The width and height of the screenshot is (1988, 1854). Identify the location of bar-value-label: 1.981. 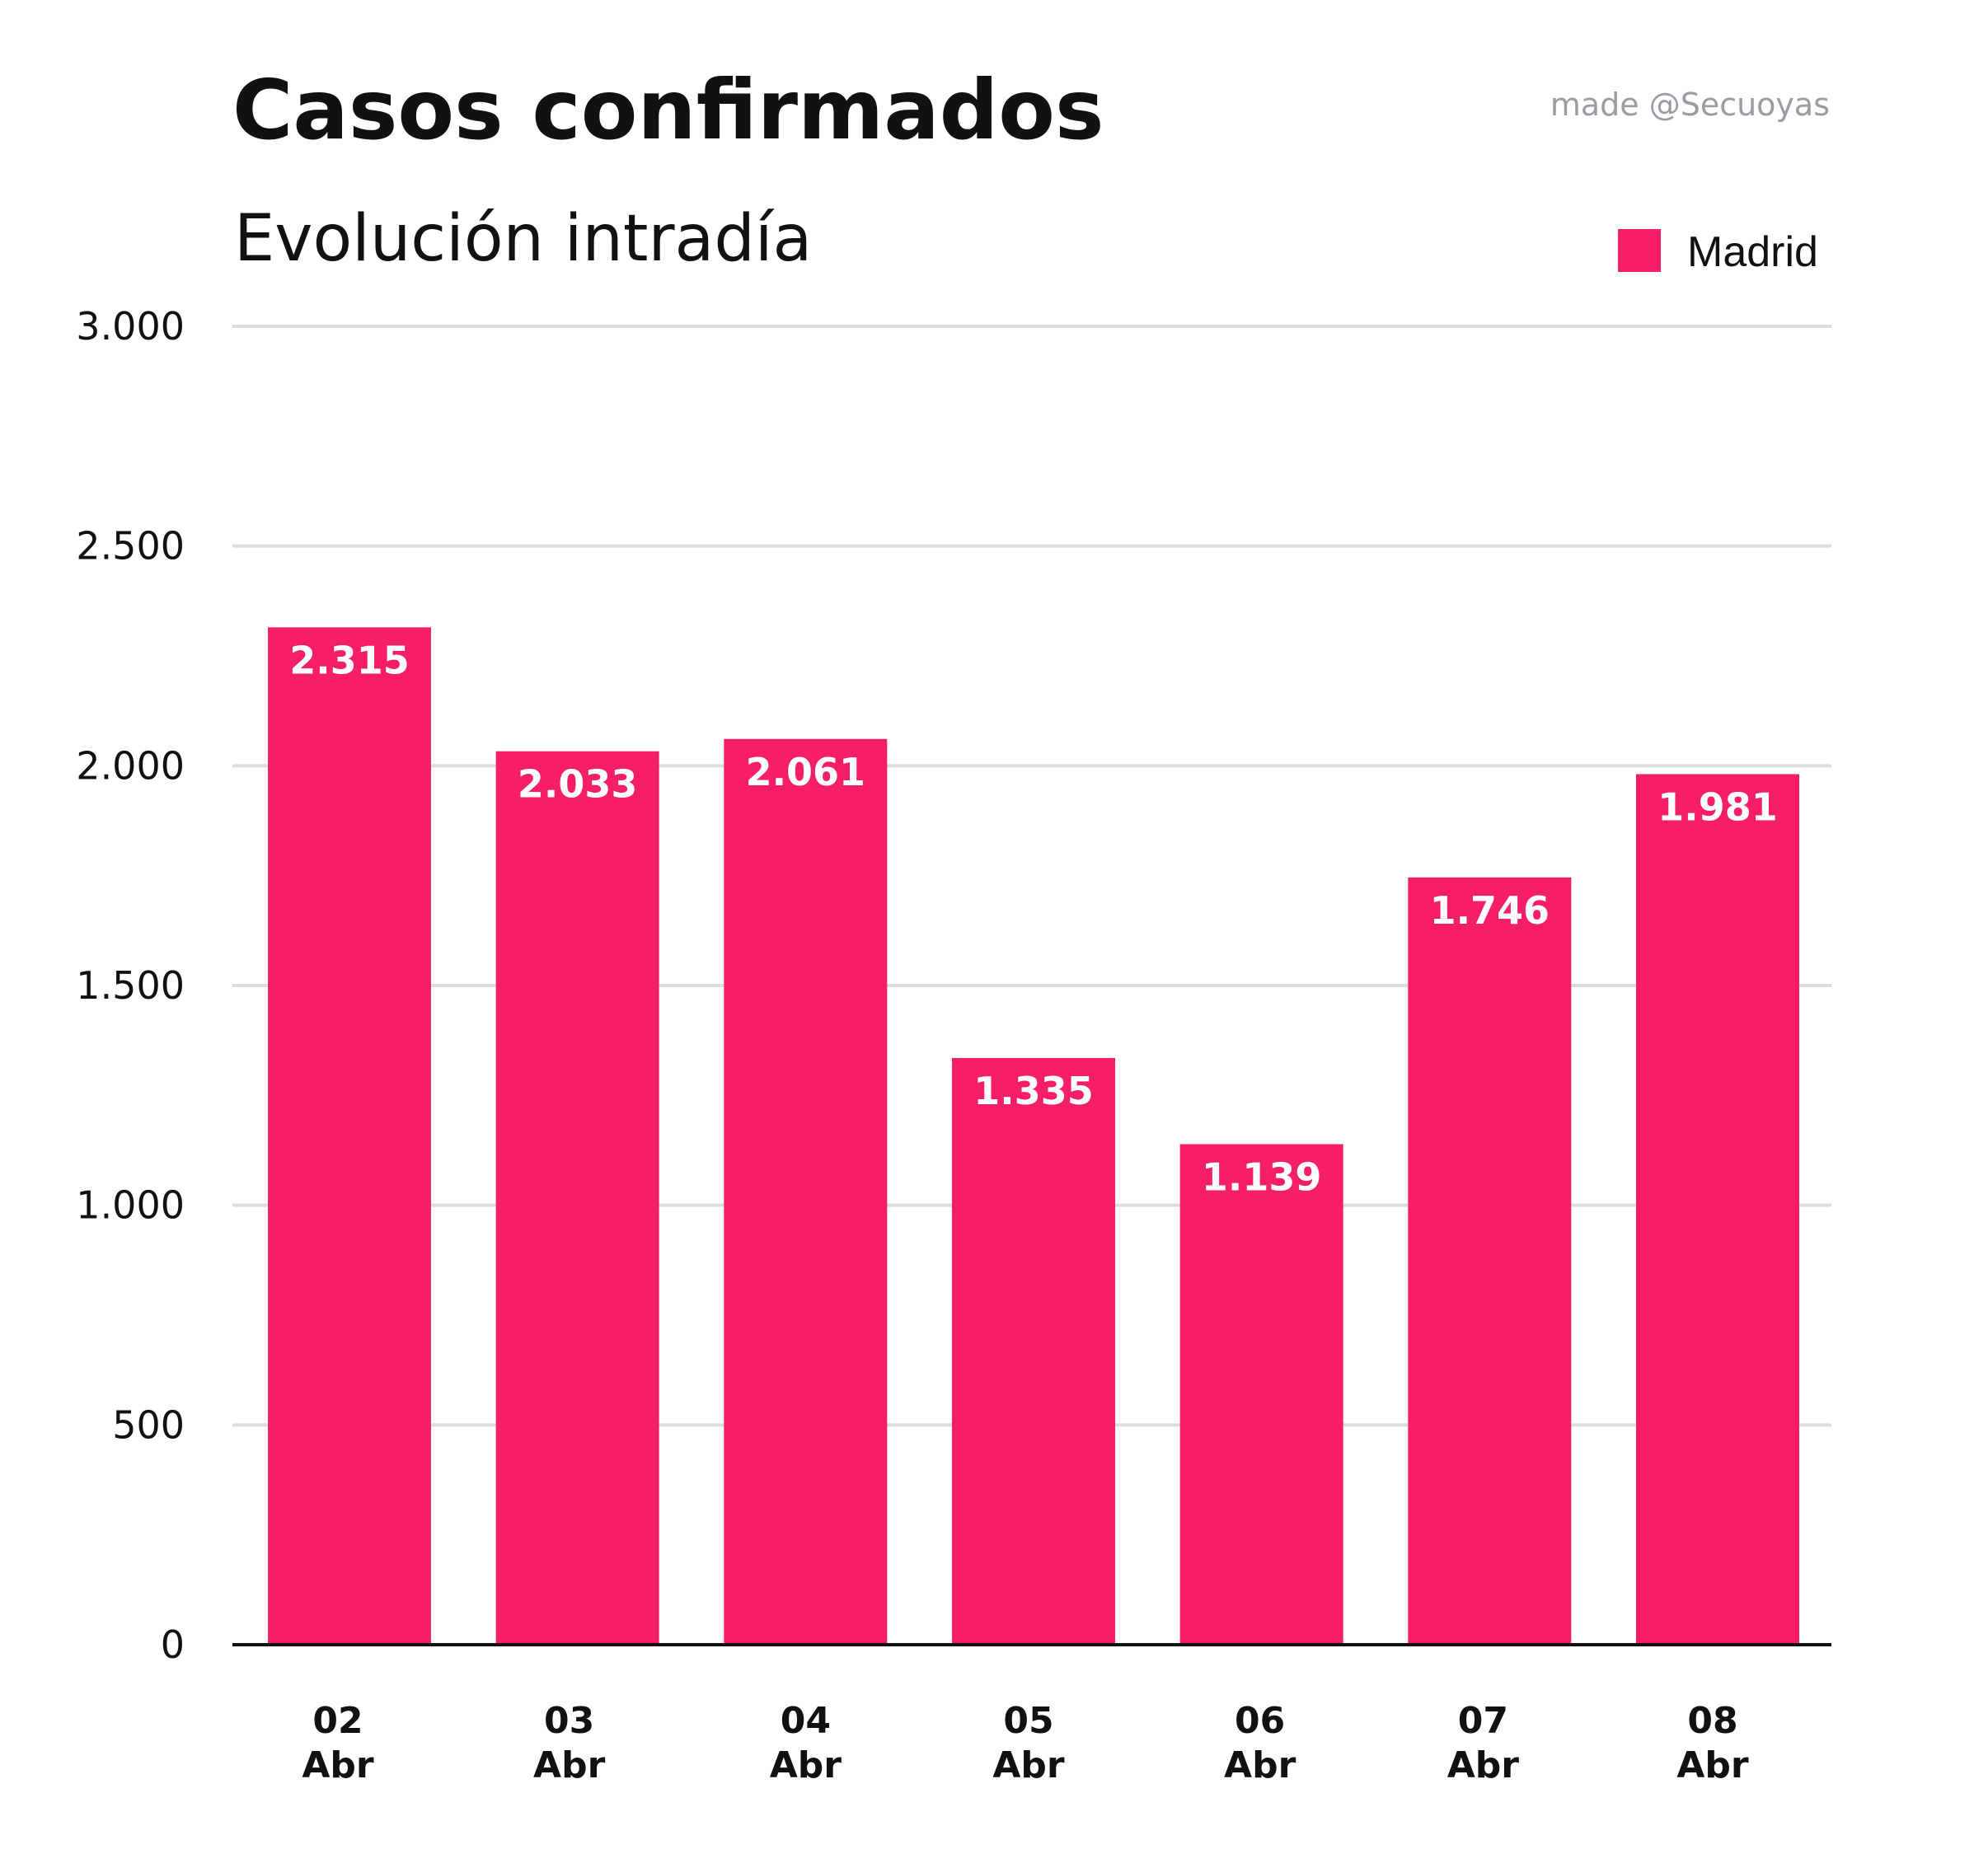
(1718, 806).